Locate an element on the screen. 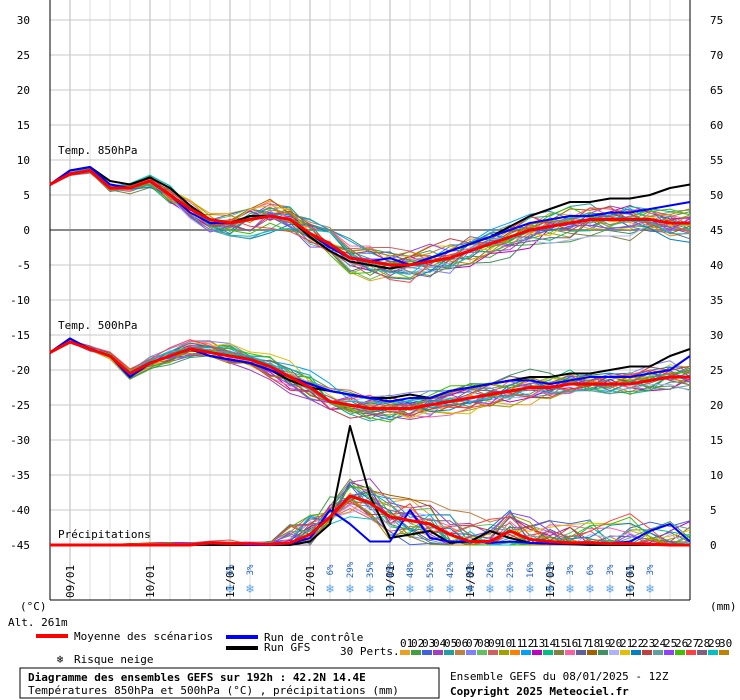  perturbation-number: 02 is located at coordinates (417, 643).